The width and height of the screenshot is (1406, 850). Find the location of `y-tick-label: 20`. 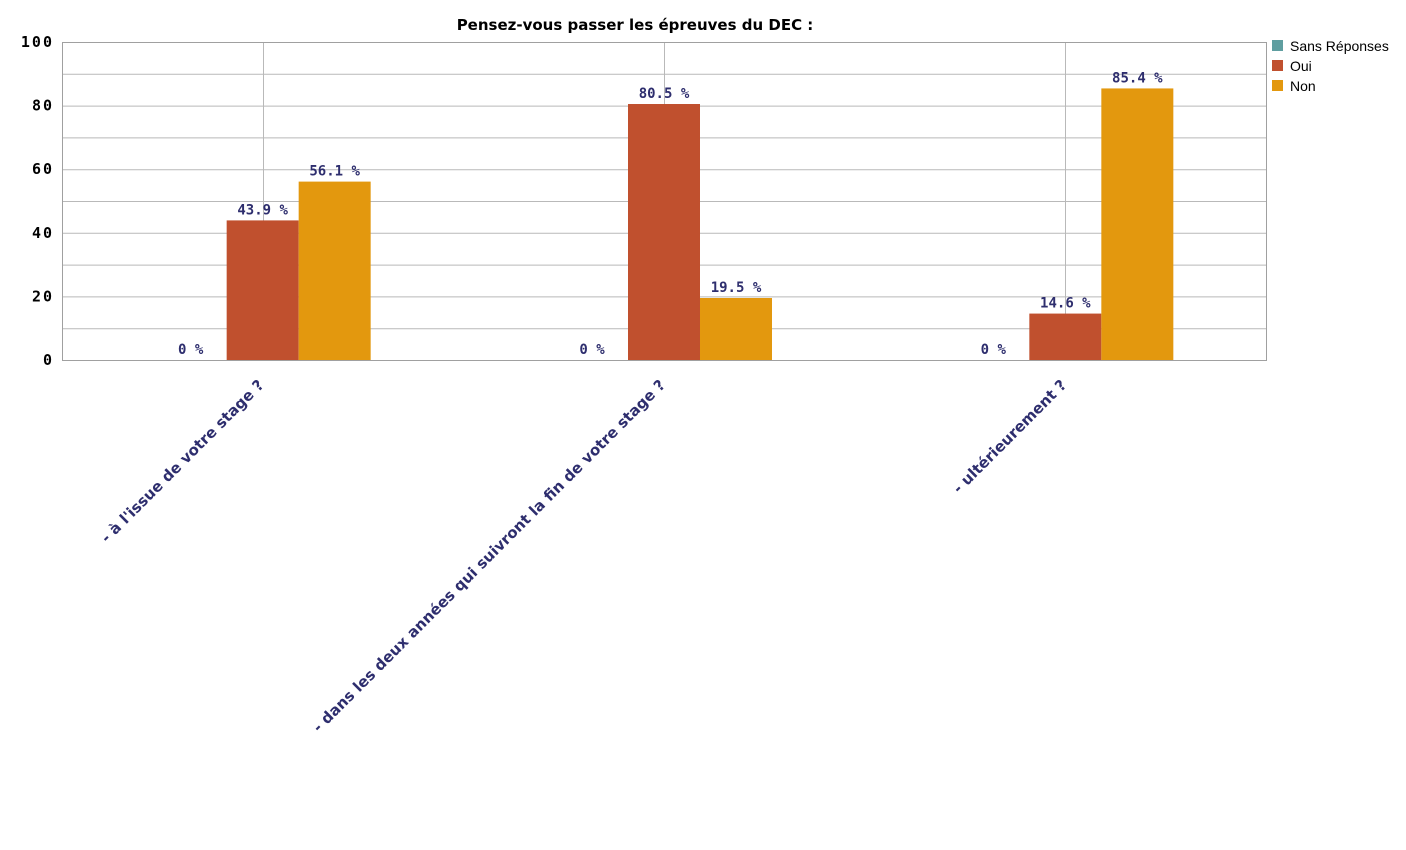

y-tick-label: 20 is located at coordinates (43, 296).